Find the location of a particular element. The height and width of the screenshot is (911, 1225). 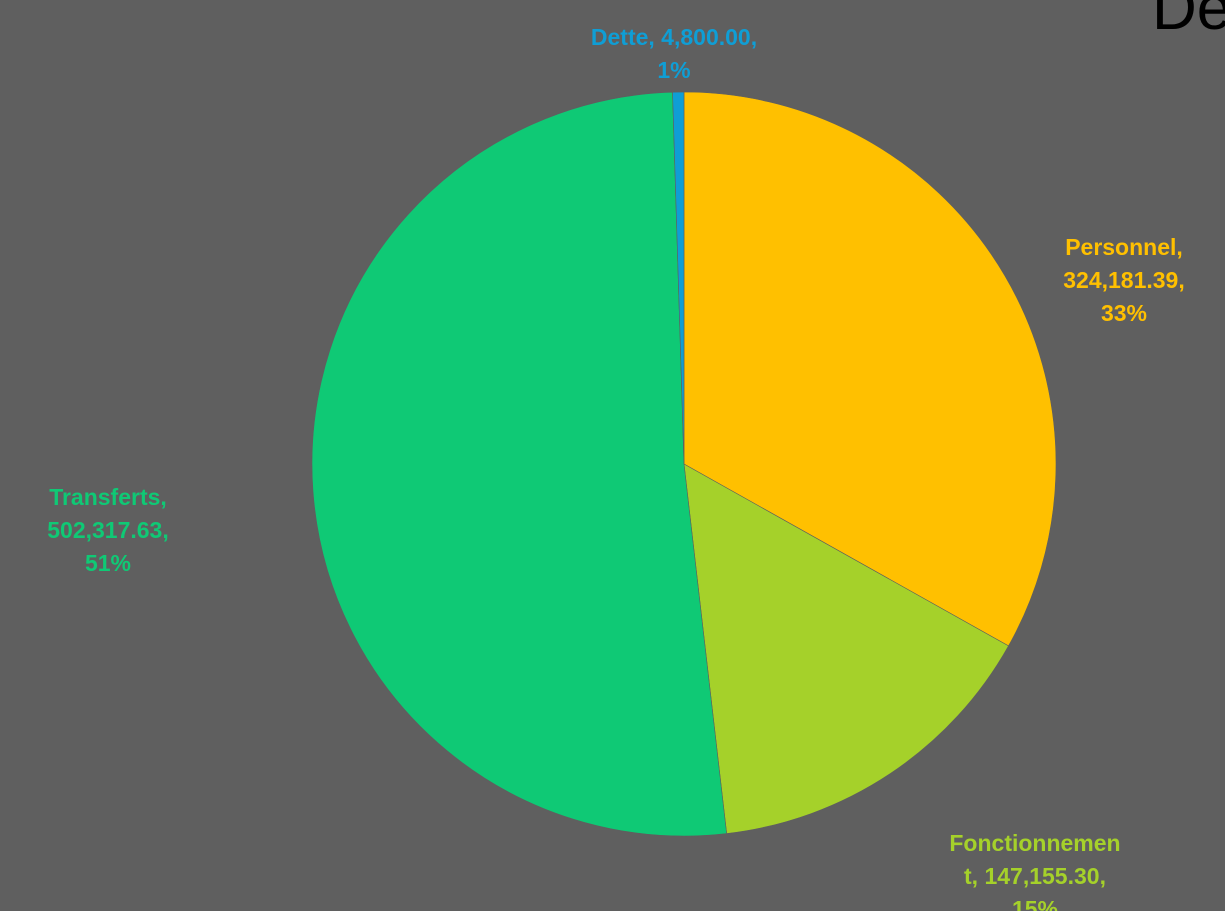

data-label-line: 15% is located at coordinates (1035, 903).